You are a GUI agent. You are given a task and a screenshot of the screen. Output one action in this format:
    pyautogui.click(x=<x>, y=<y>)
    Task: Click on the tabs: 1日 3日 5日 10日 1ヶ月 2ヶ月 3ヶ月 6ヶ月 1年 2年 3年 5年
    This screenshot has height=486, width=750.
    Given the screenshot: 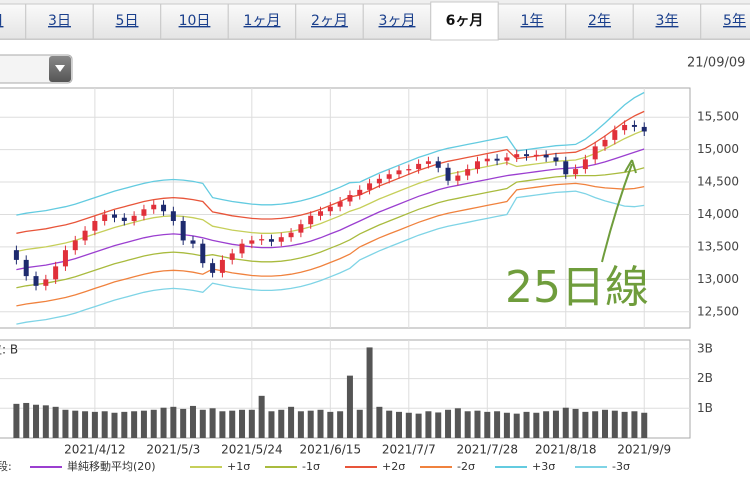 What is the action you would take?
    pyautogui.click(x=375, y=21)
    